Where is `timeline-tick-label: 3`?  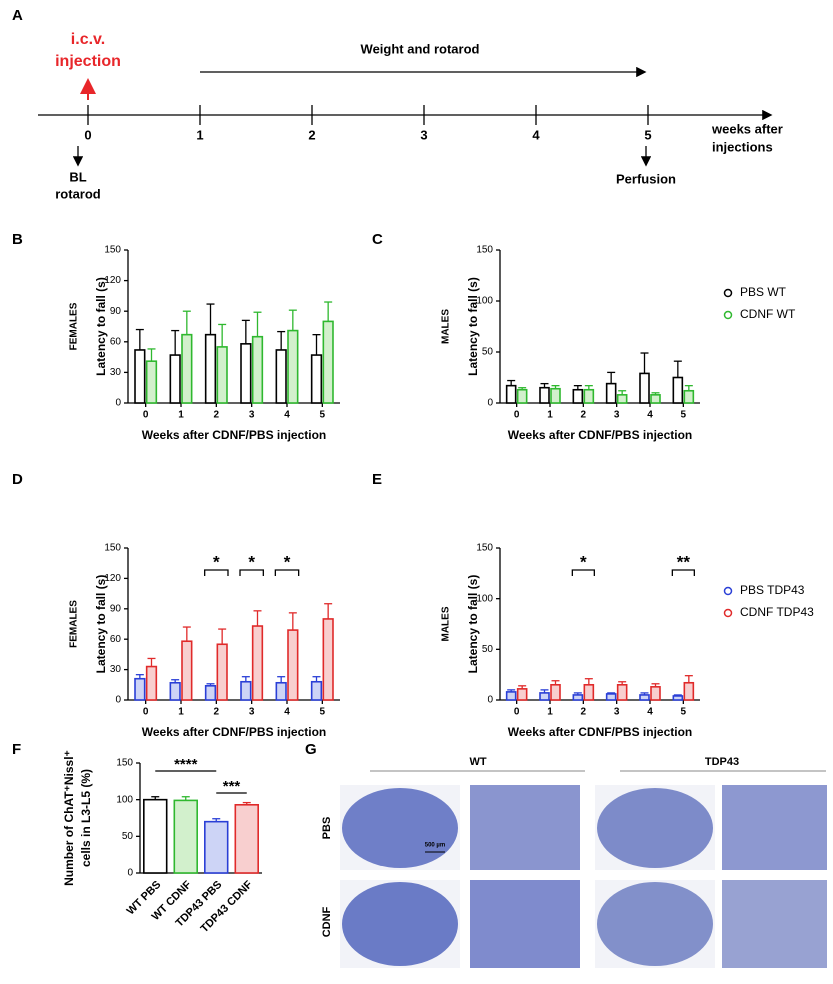
timeline-tick-label: 3 is located at coordinates (423, 134).